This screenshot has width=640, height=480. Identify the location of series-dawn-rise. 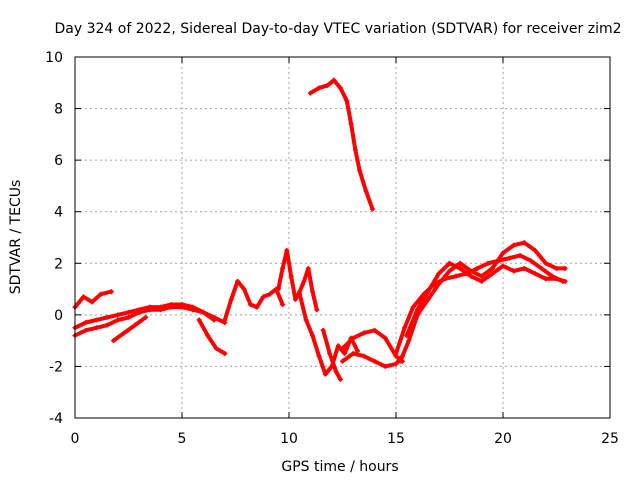
(254, 300).